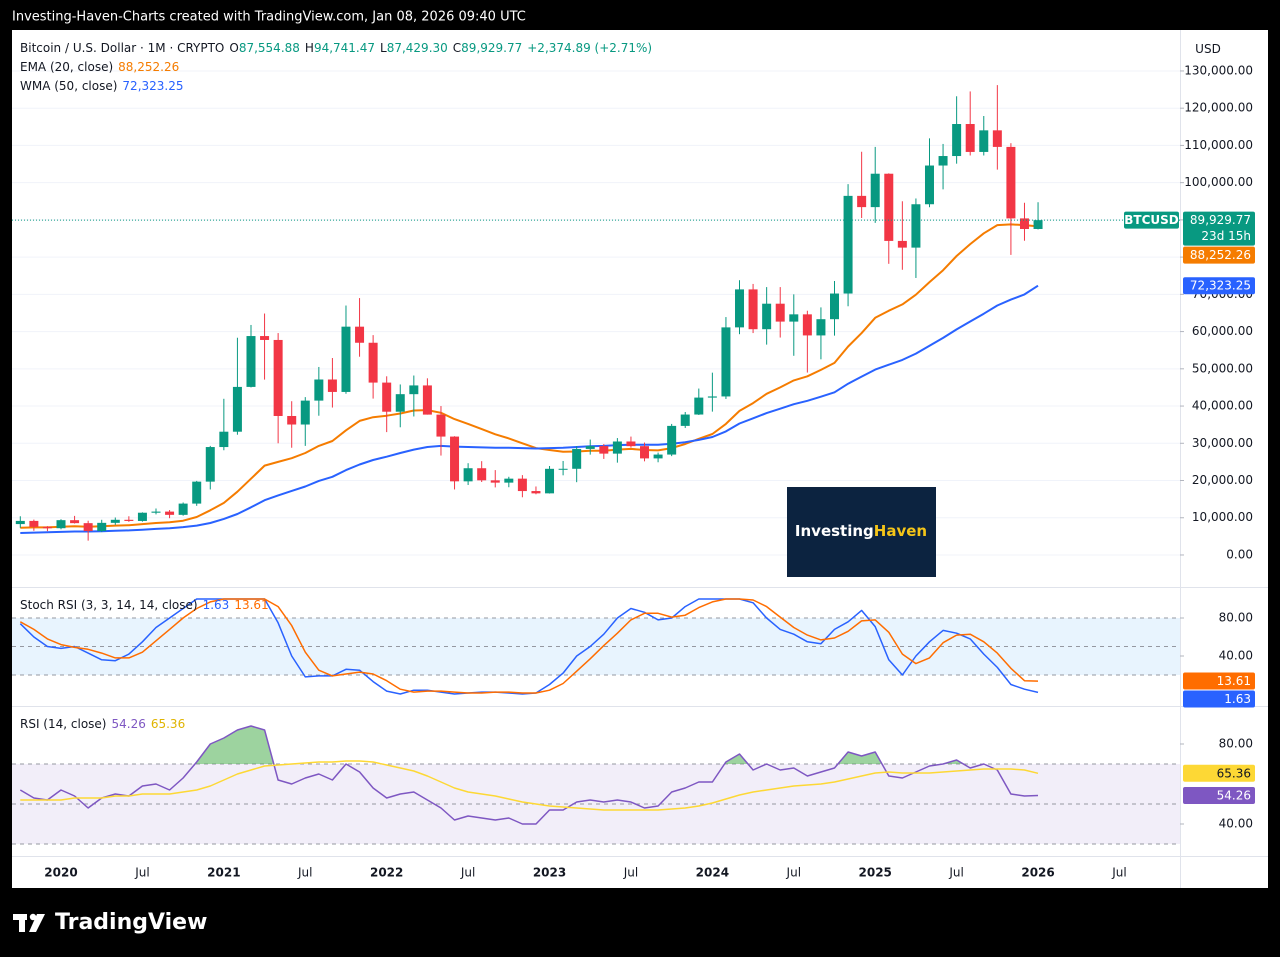  Describe the element at coordinates (457, 48) in the screenshot. I see `ohlc-key: C` at that location.